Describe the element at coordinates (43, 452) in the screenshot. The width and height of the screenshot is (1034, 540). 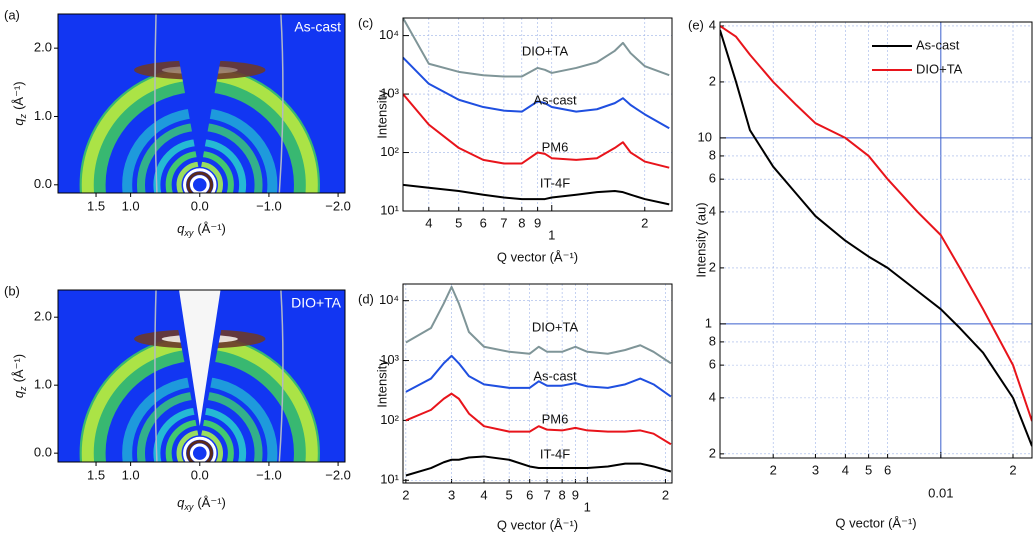
I see `y-tick-label: 0.0` at that location.